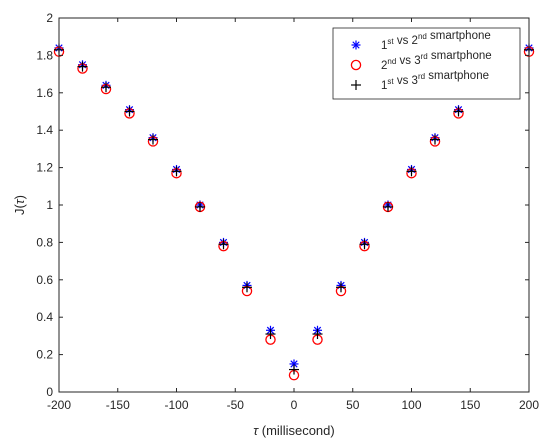  I want to click on y-tick-label: 1, so click(49, 205).